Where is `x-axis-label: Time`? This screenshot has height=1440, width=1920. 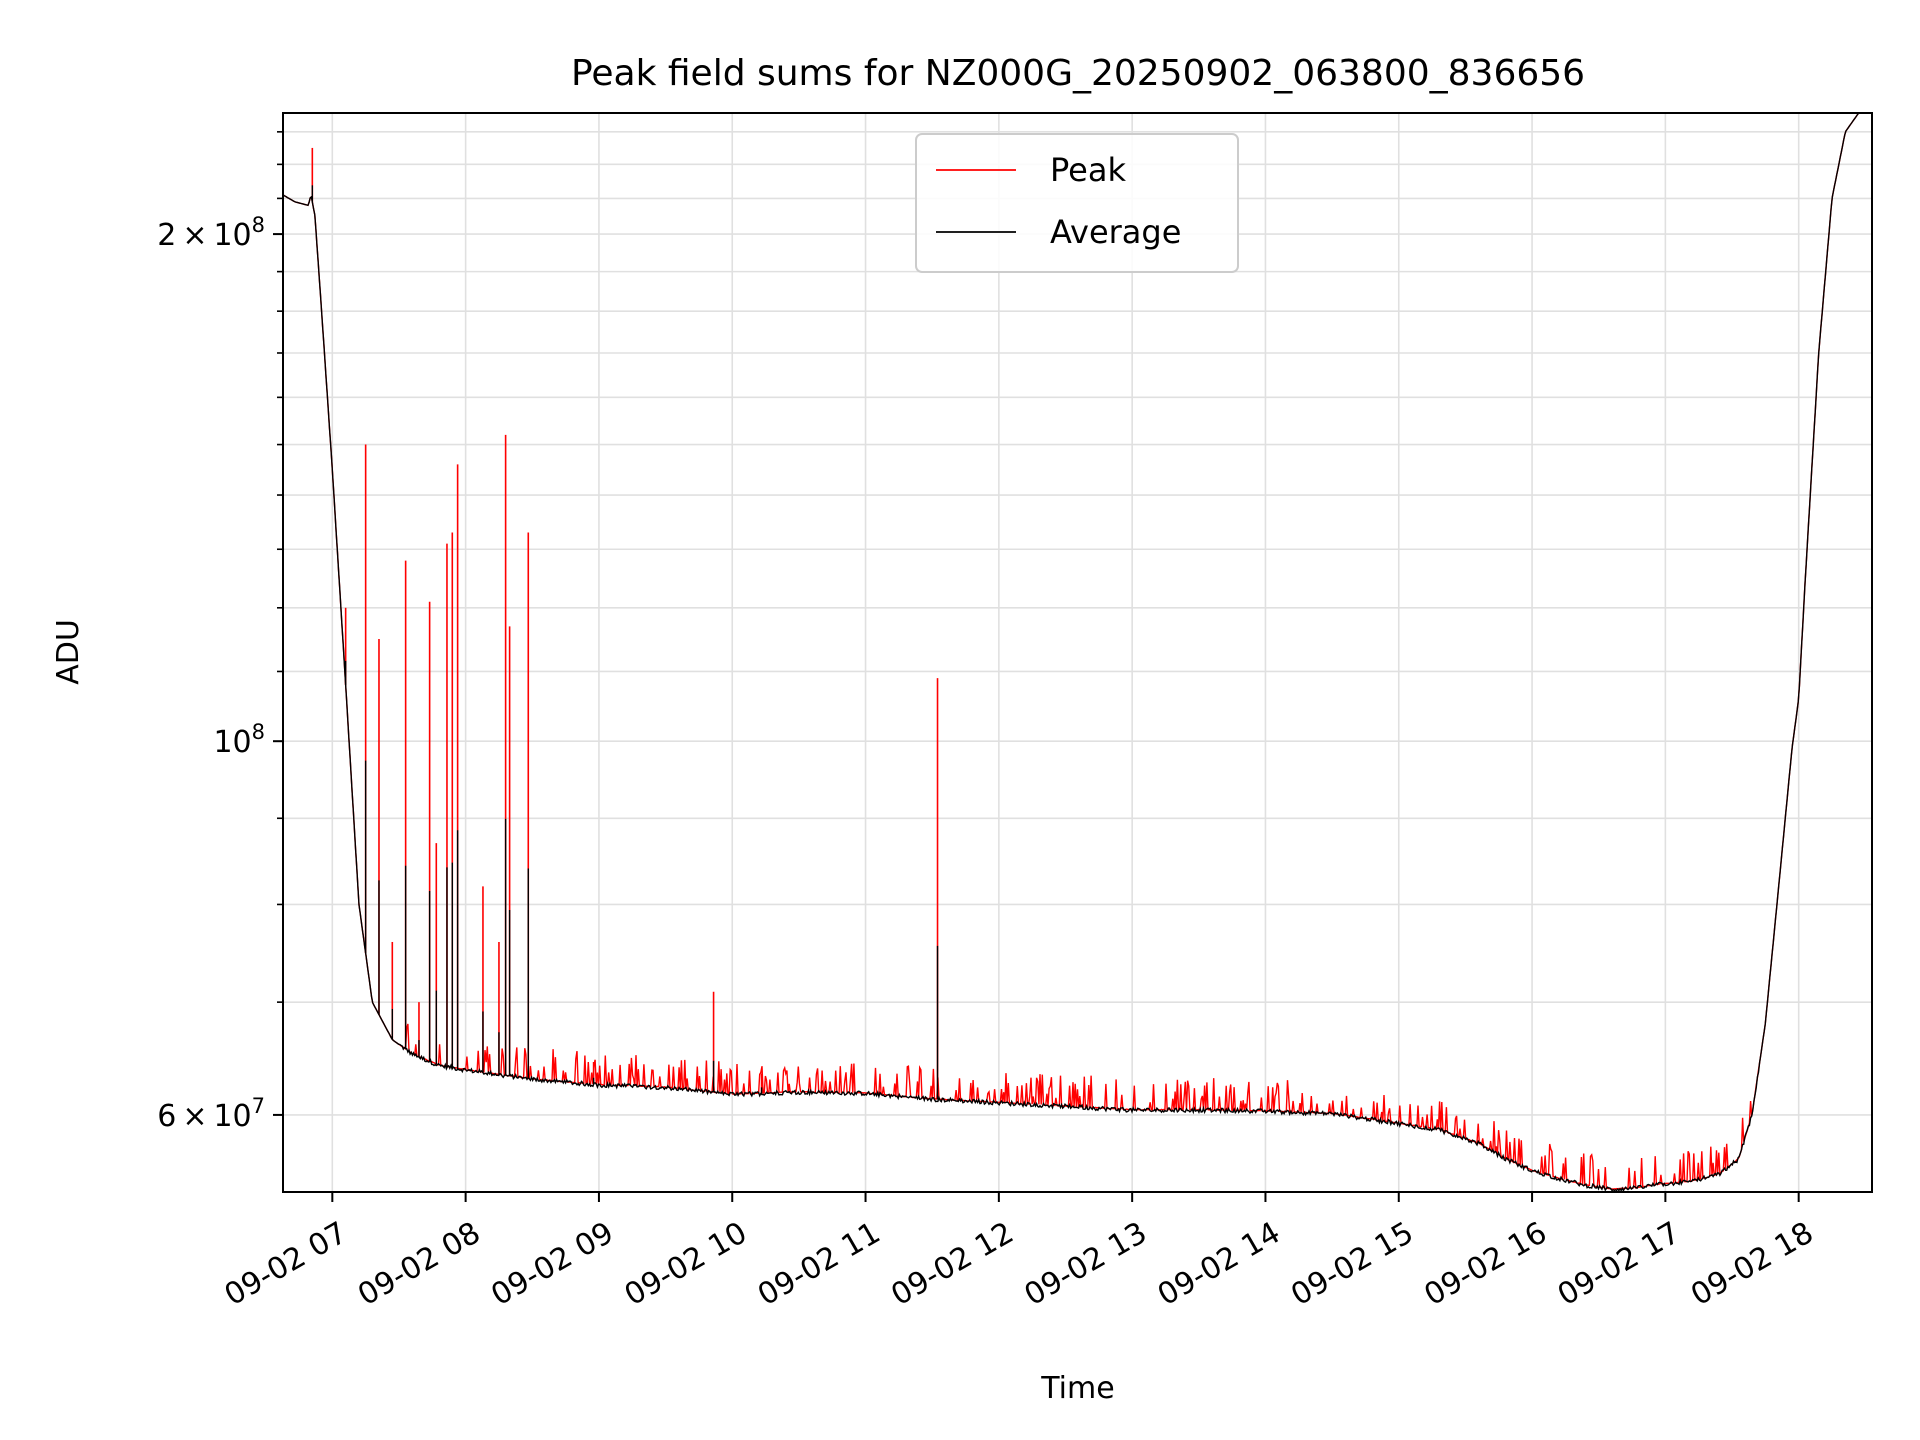 x-axis-label: Time is located at coordinates (1077, 1388).